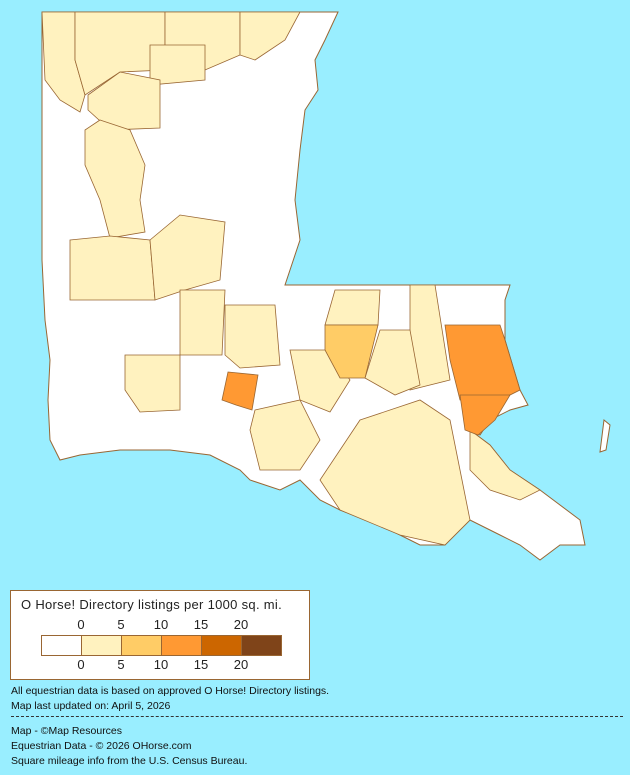  I want to click on updated-note: Map last updated on: April 5, 2026, so click(91, 706).